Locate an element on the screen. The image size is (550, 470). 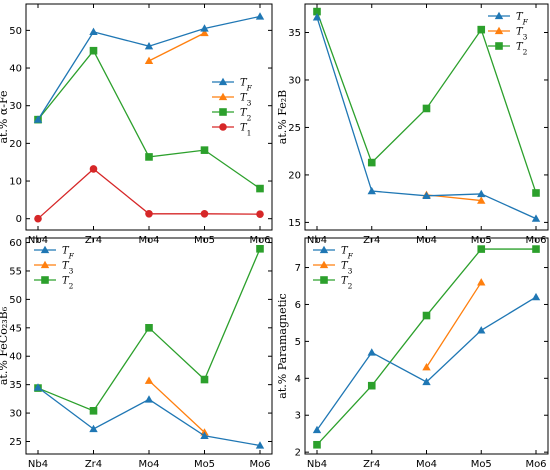
x-tick-label: Zr4 is located at coordinates (371, 464).